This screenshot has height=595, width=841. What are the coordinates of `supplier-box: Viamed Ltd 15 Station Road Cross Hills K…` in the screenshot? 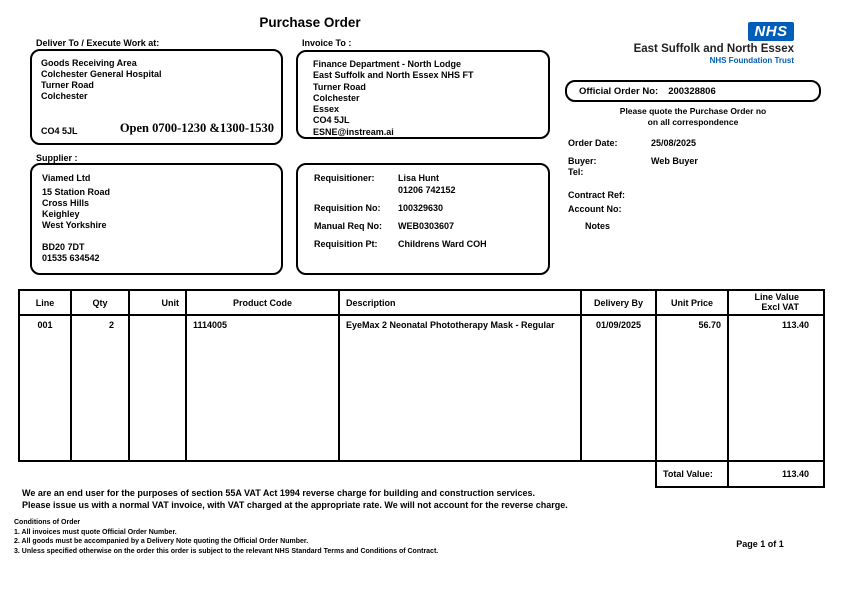 It's located at (156, 219).